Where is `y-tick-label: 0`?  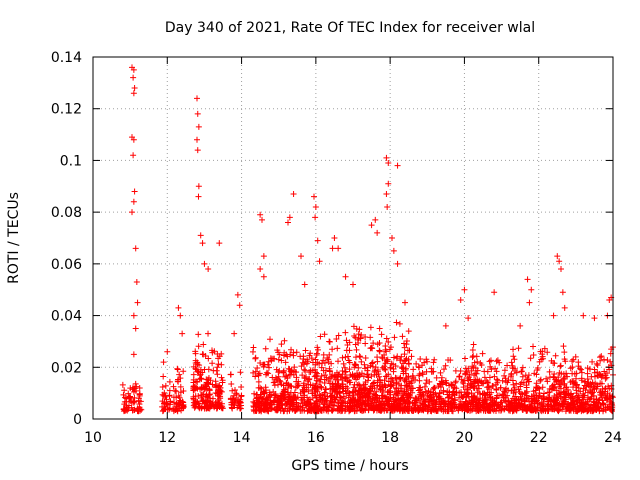 y-tick-label: 0 is located at coordinates (77, 420).